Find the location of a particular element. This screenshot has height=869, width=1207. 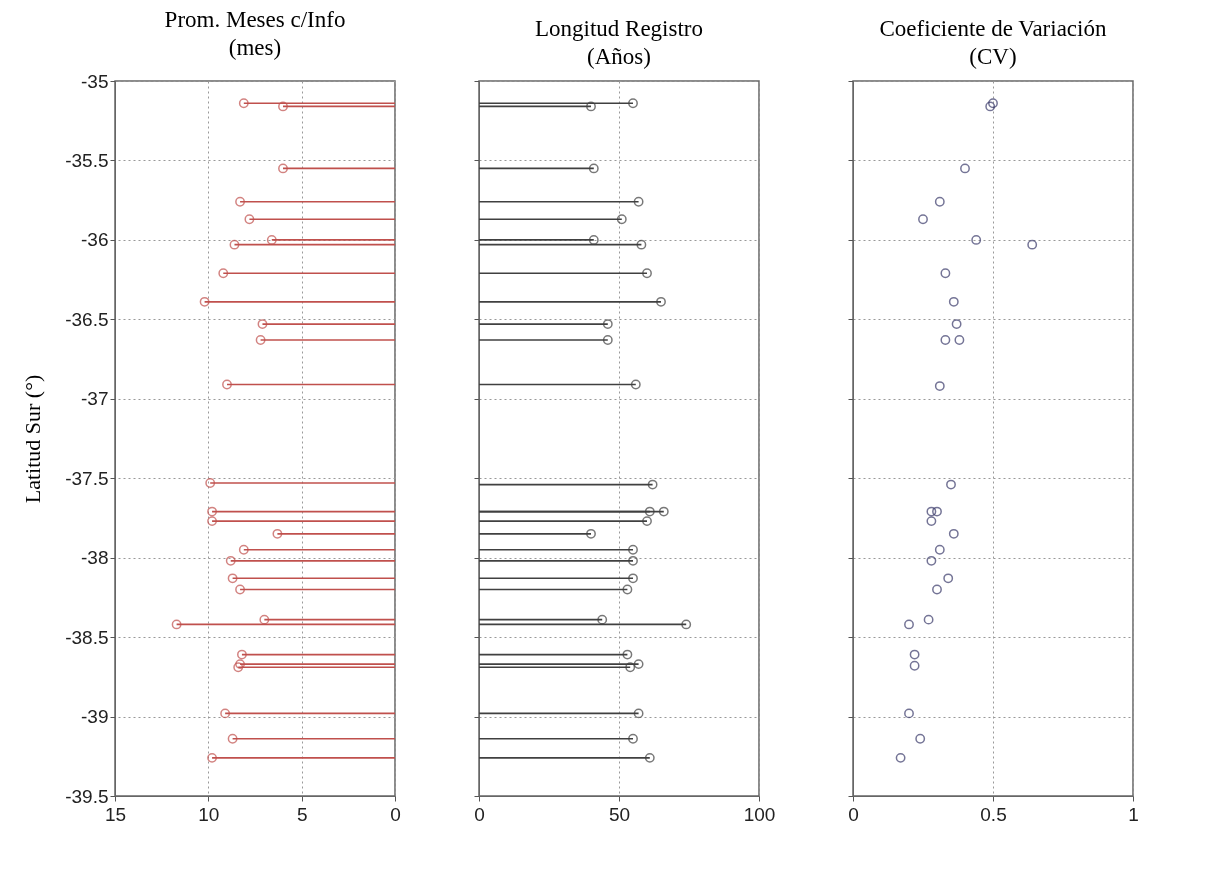

chart-title: Longitud Registro (Años) is located at coordinates (619, 42).